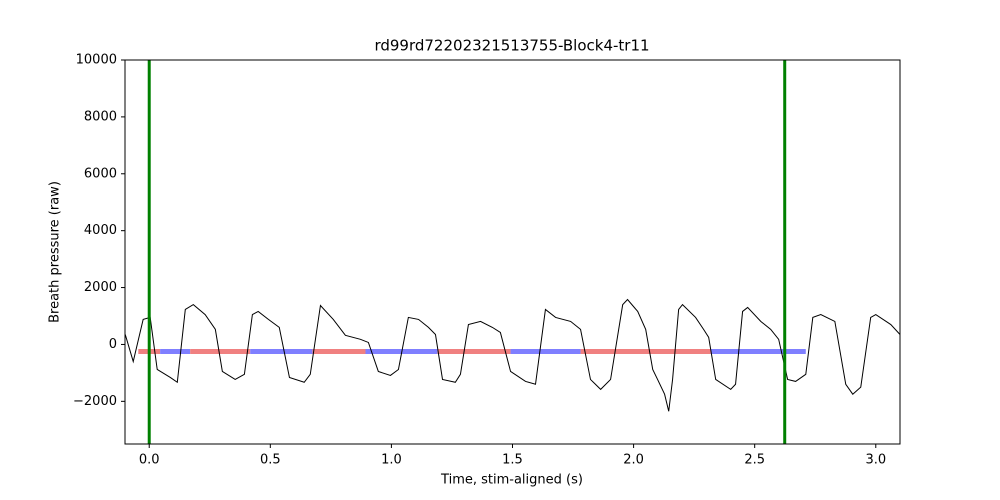 This screenshot has height=500, width=1000. What do you see at coordinates (113, 344) in the screenshot?
I see `y-tick-label: 0` at bounding box center [113, 344].